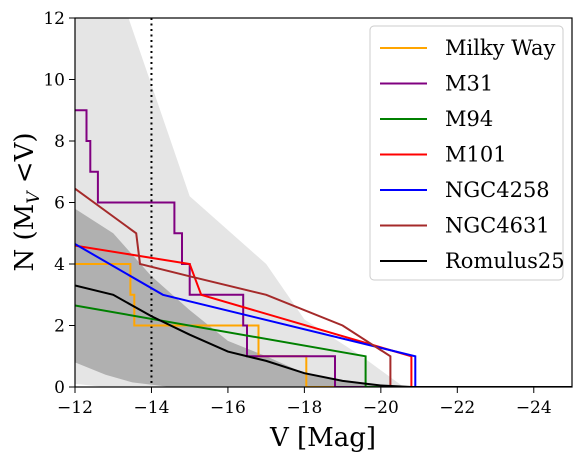 The height and width of the screenshot is (460, 581). What do you see at coordinates (497, 226) in the screenshot?
I see `legend-label-ngc4631: NGC4631` at bounding box center [497, 226].